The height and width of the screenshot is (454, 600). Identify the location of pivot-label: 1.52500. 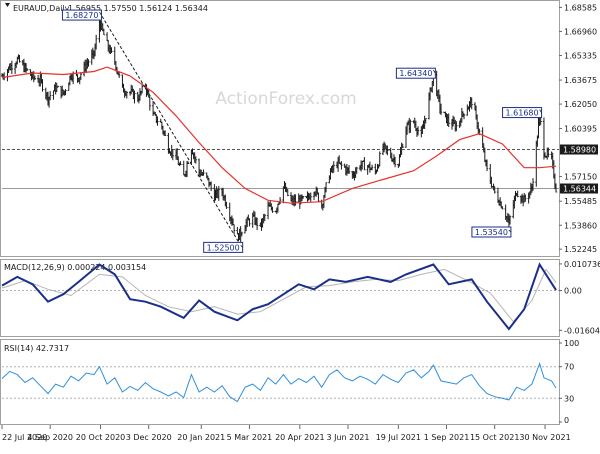
(223, 247).